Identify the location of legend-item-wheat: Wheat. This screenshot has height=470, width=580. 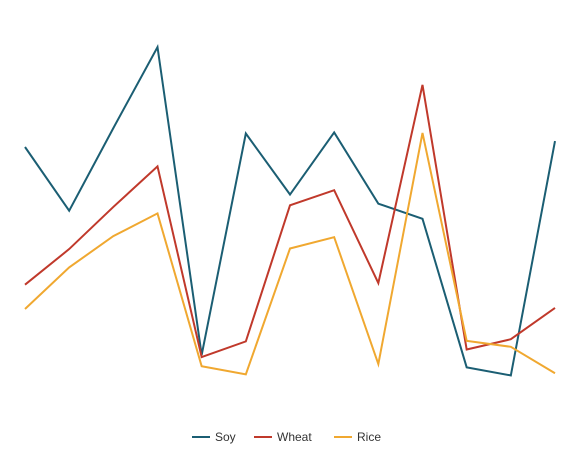
(283, 437).